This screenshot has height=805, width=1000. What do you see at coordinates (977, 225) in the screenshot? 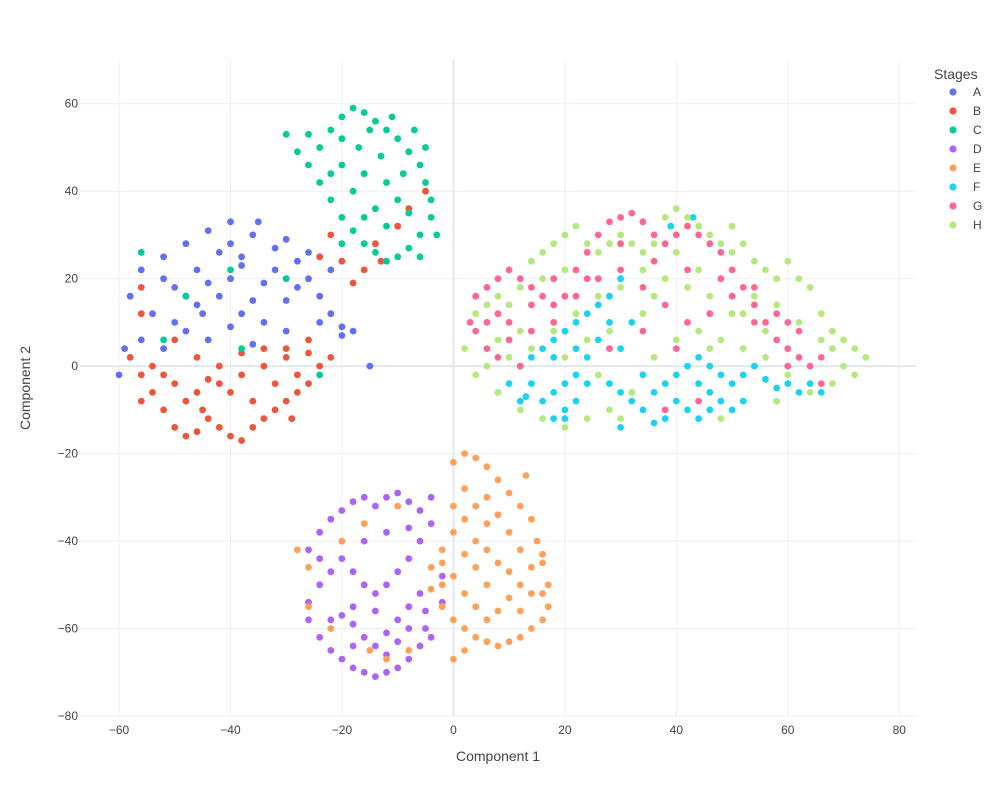
I see `legend-label: H` at bounding box center [977, 225].